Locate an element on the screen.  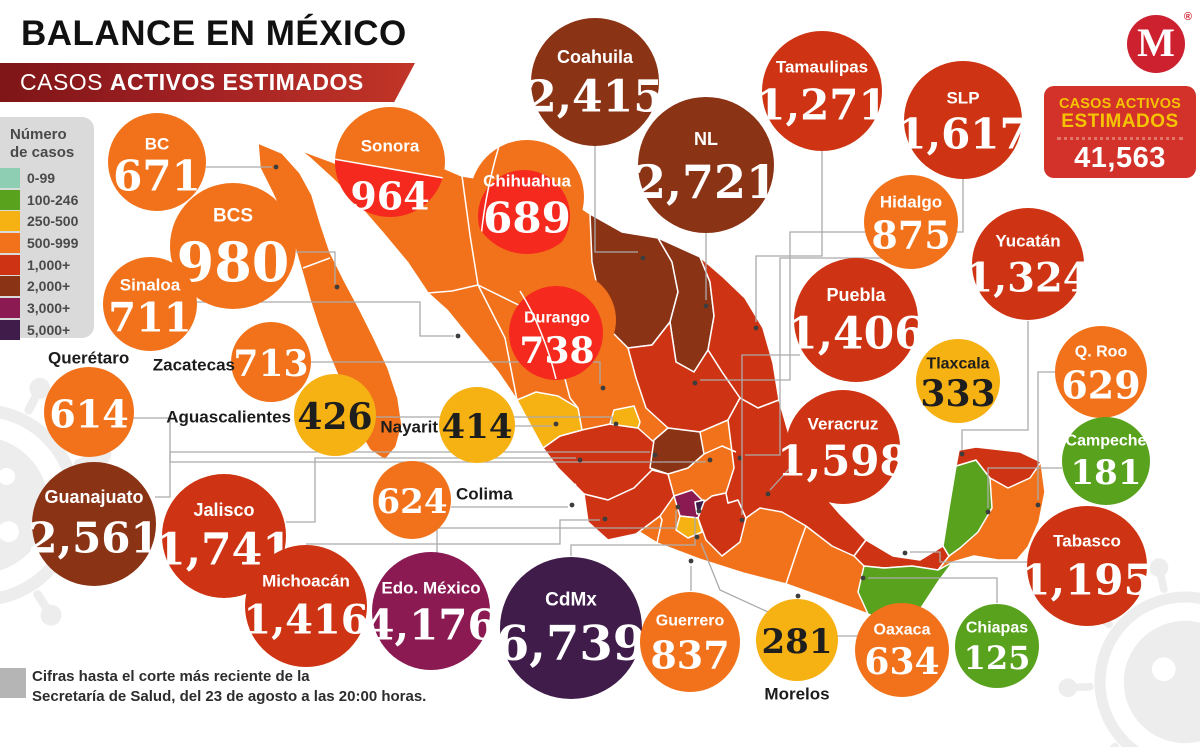
connector-line-jalisco is located at coordinates (431, 490).